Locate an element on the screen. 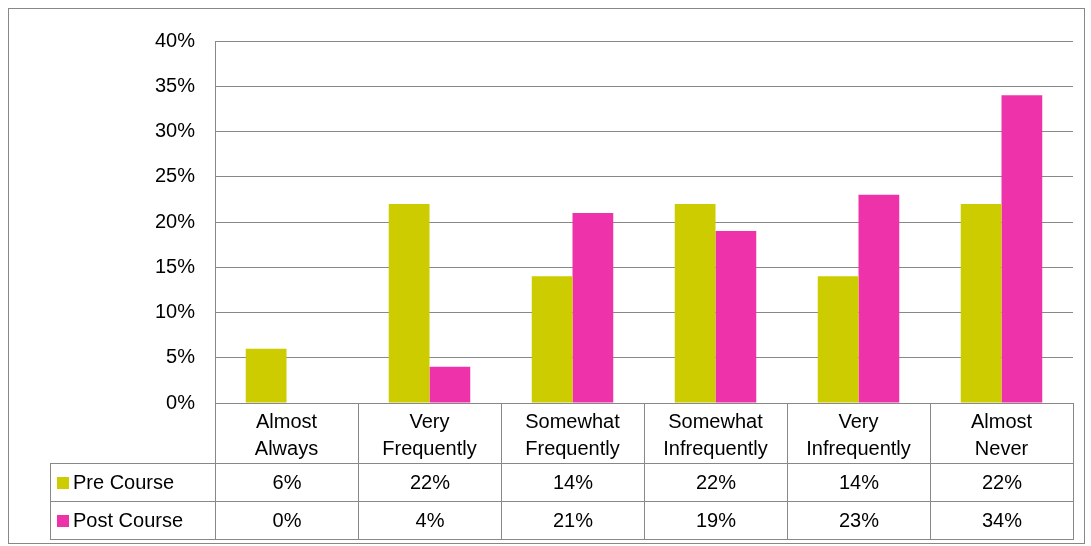 The width and height of the screenshot is (1091, 546). x-tick-label: Very Infrequently is located at coordinates (858, 435).